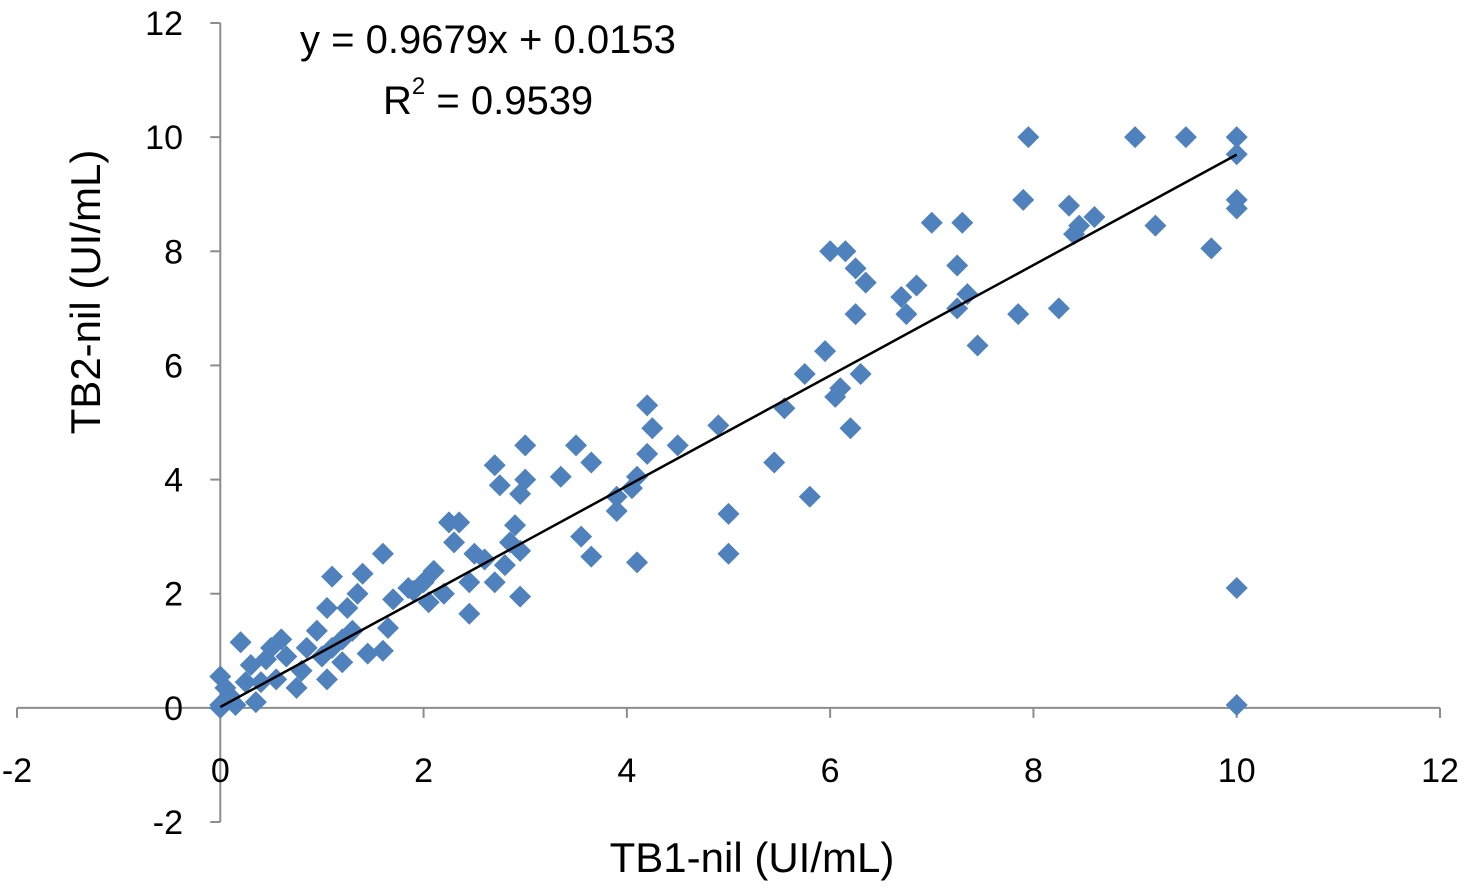 Image resolution: width=1463 pixels, height=888 pixels. I want to click on x-tick-label: 12, so click(1440, 771).